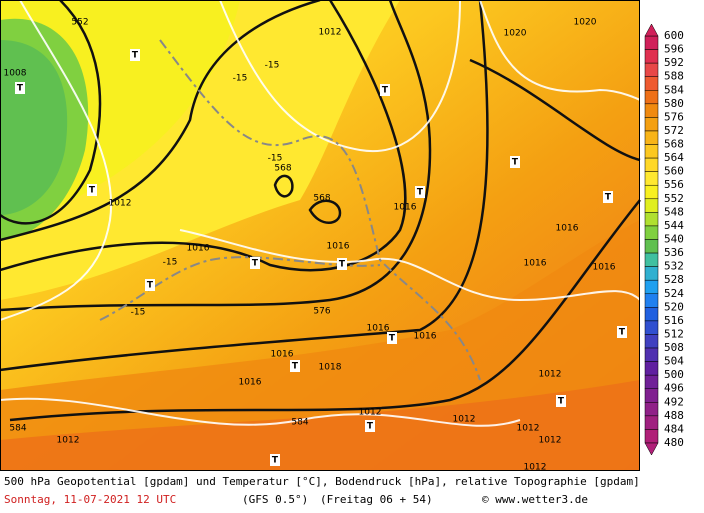 This screenshot has width=704, height=513. What do you see at coordinates (674, 49) in the screenshot?
I see `colorbar-label: 596` at bounding box center [674, 49].